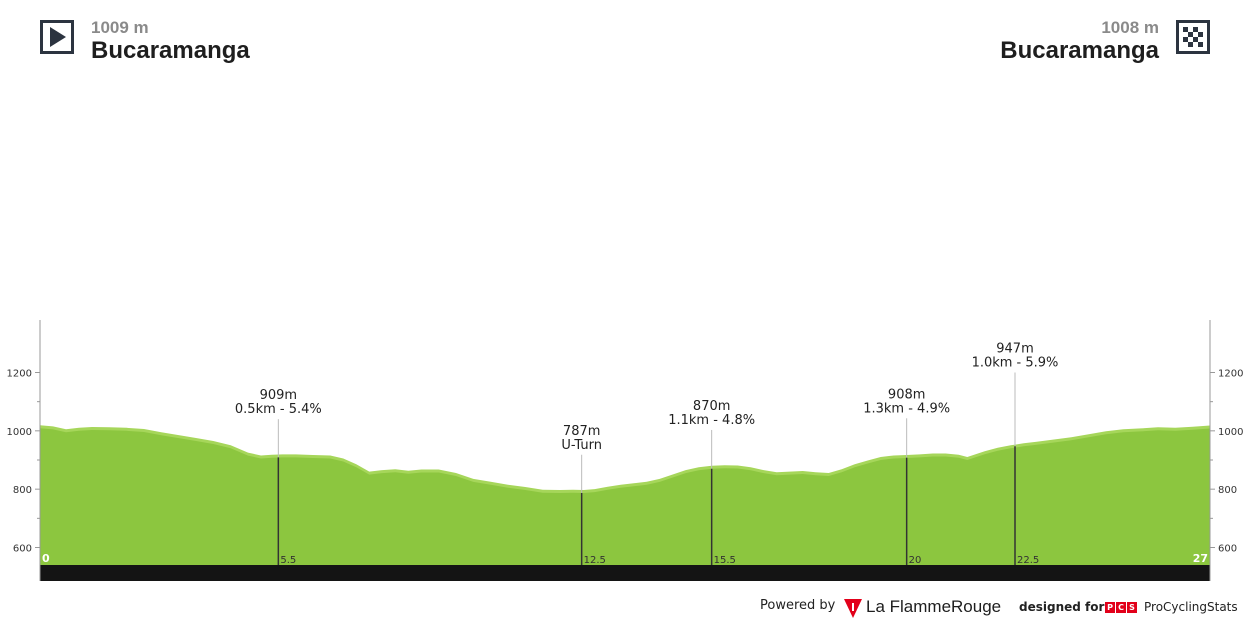 The height and width of the screenshot is (625, 1250). What do you see at coordinates (1028, 560) in the screenshot?
I see `x-tick-label: 22.5` at bounding box center [1028, 560].